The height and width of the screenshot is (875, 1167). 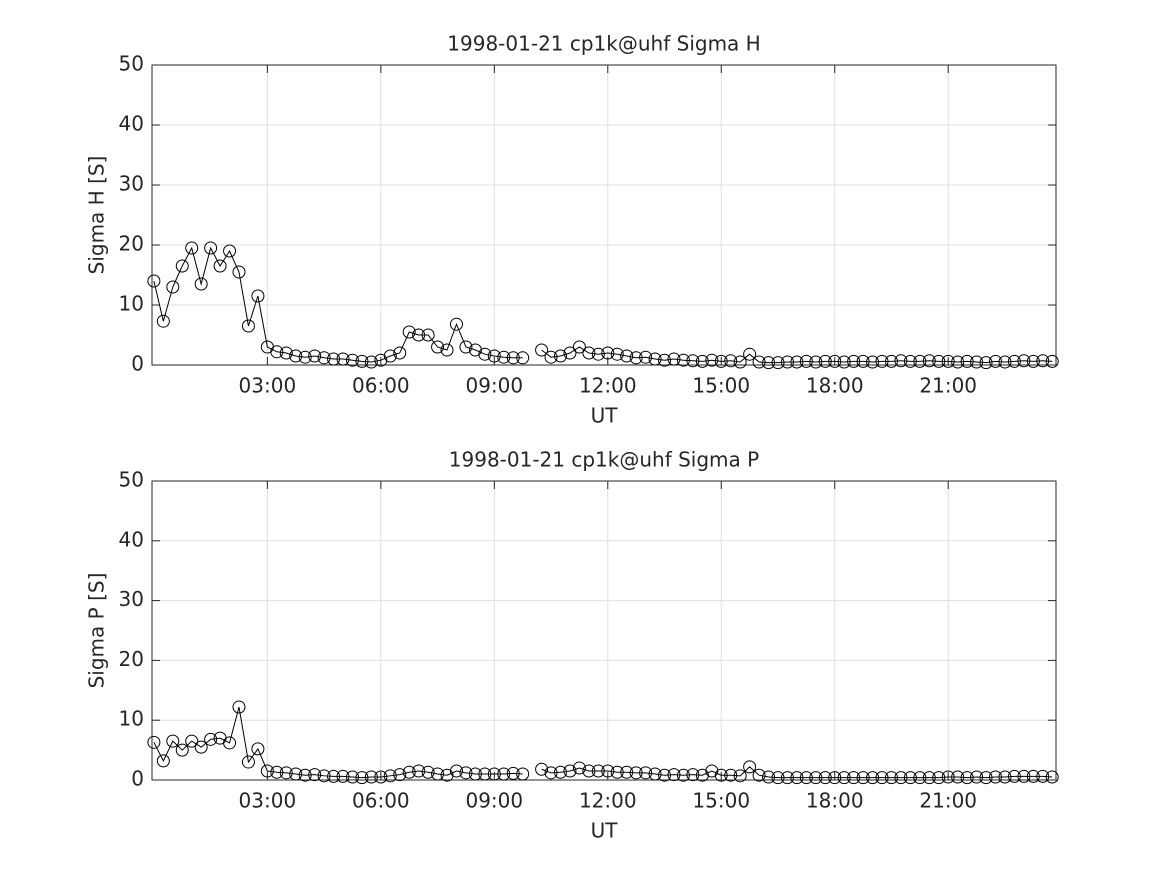 What do you see at coordinates (721, 801) in the screenshot?
I see `x-tick-label: 15:00` at bounding box center [721, 801].